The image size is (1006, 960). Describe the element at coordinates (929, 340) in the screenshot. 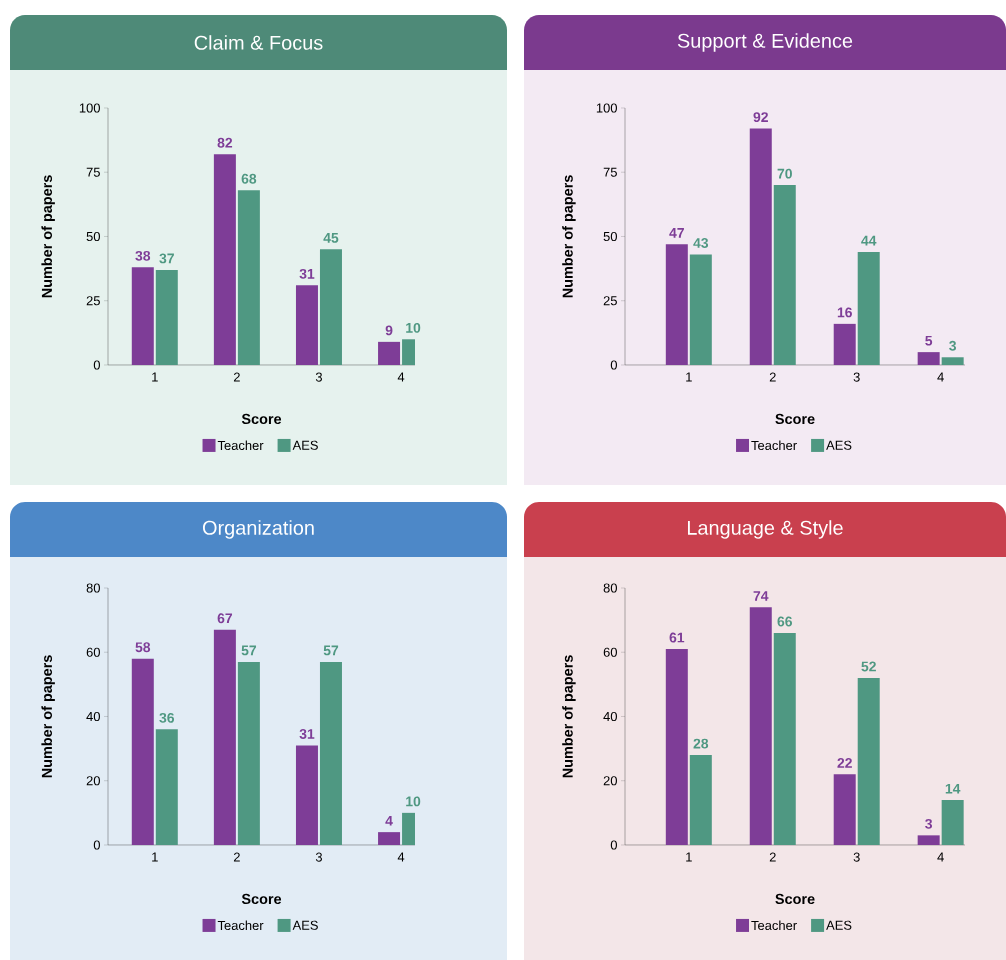

I see `data-label: 5` at that location.